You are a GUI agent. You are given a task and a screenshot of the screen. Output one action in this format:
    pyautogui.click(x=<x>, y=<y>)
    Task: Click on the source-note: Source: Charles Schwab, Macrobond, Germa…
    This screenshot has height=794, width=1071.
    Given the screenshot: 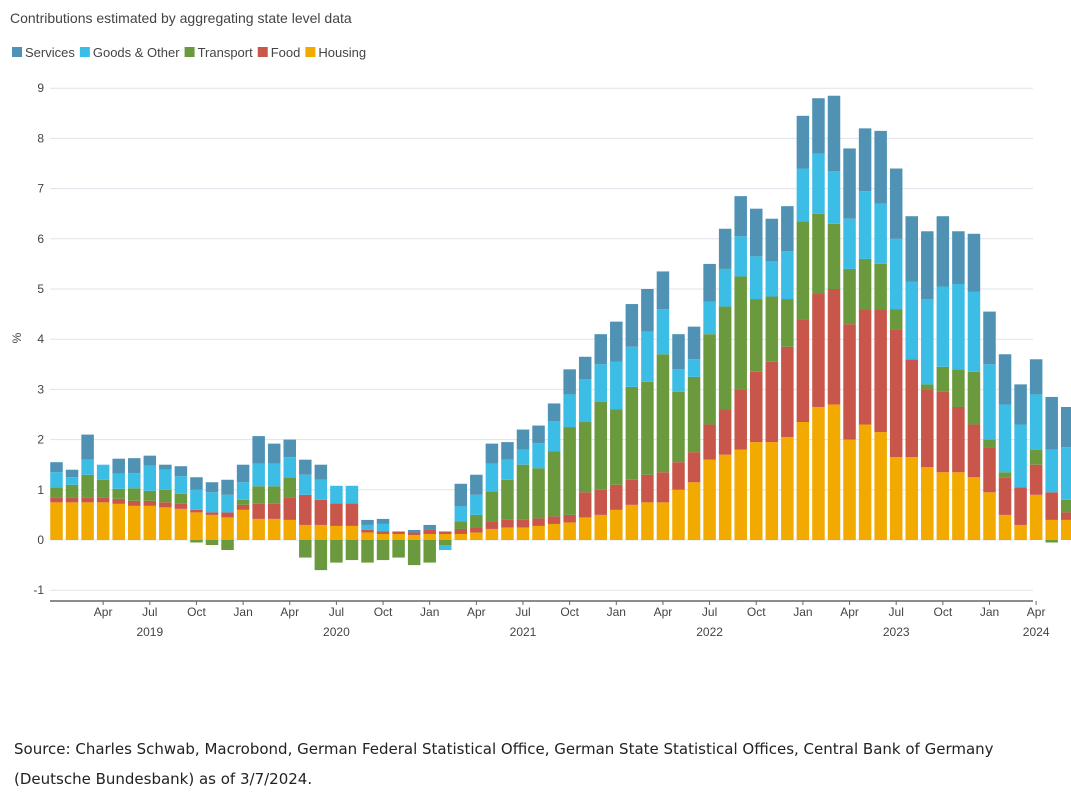 What is the action you would take?
    pyautogui.click(x=504, y=764)
    